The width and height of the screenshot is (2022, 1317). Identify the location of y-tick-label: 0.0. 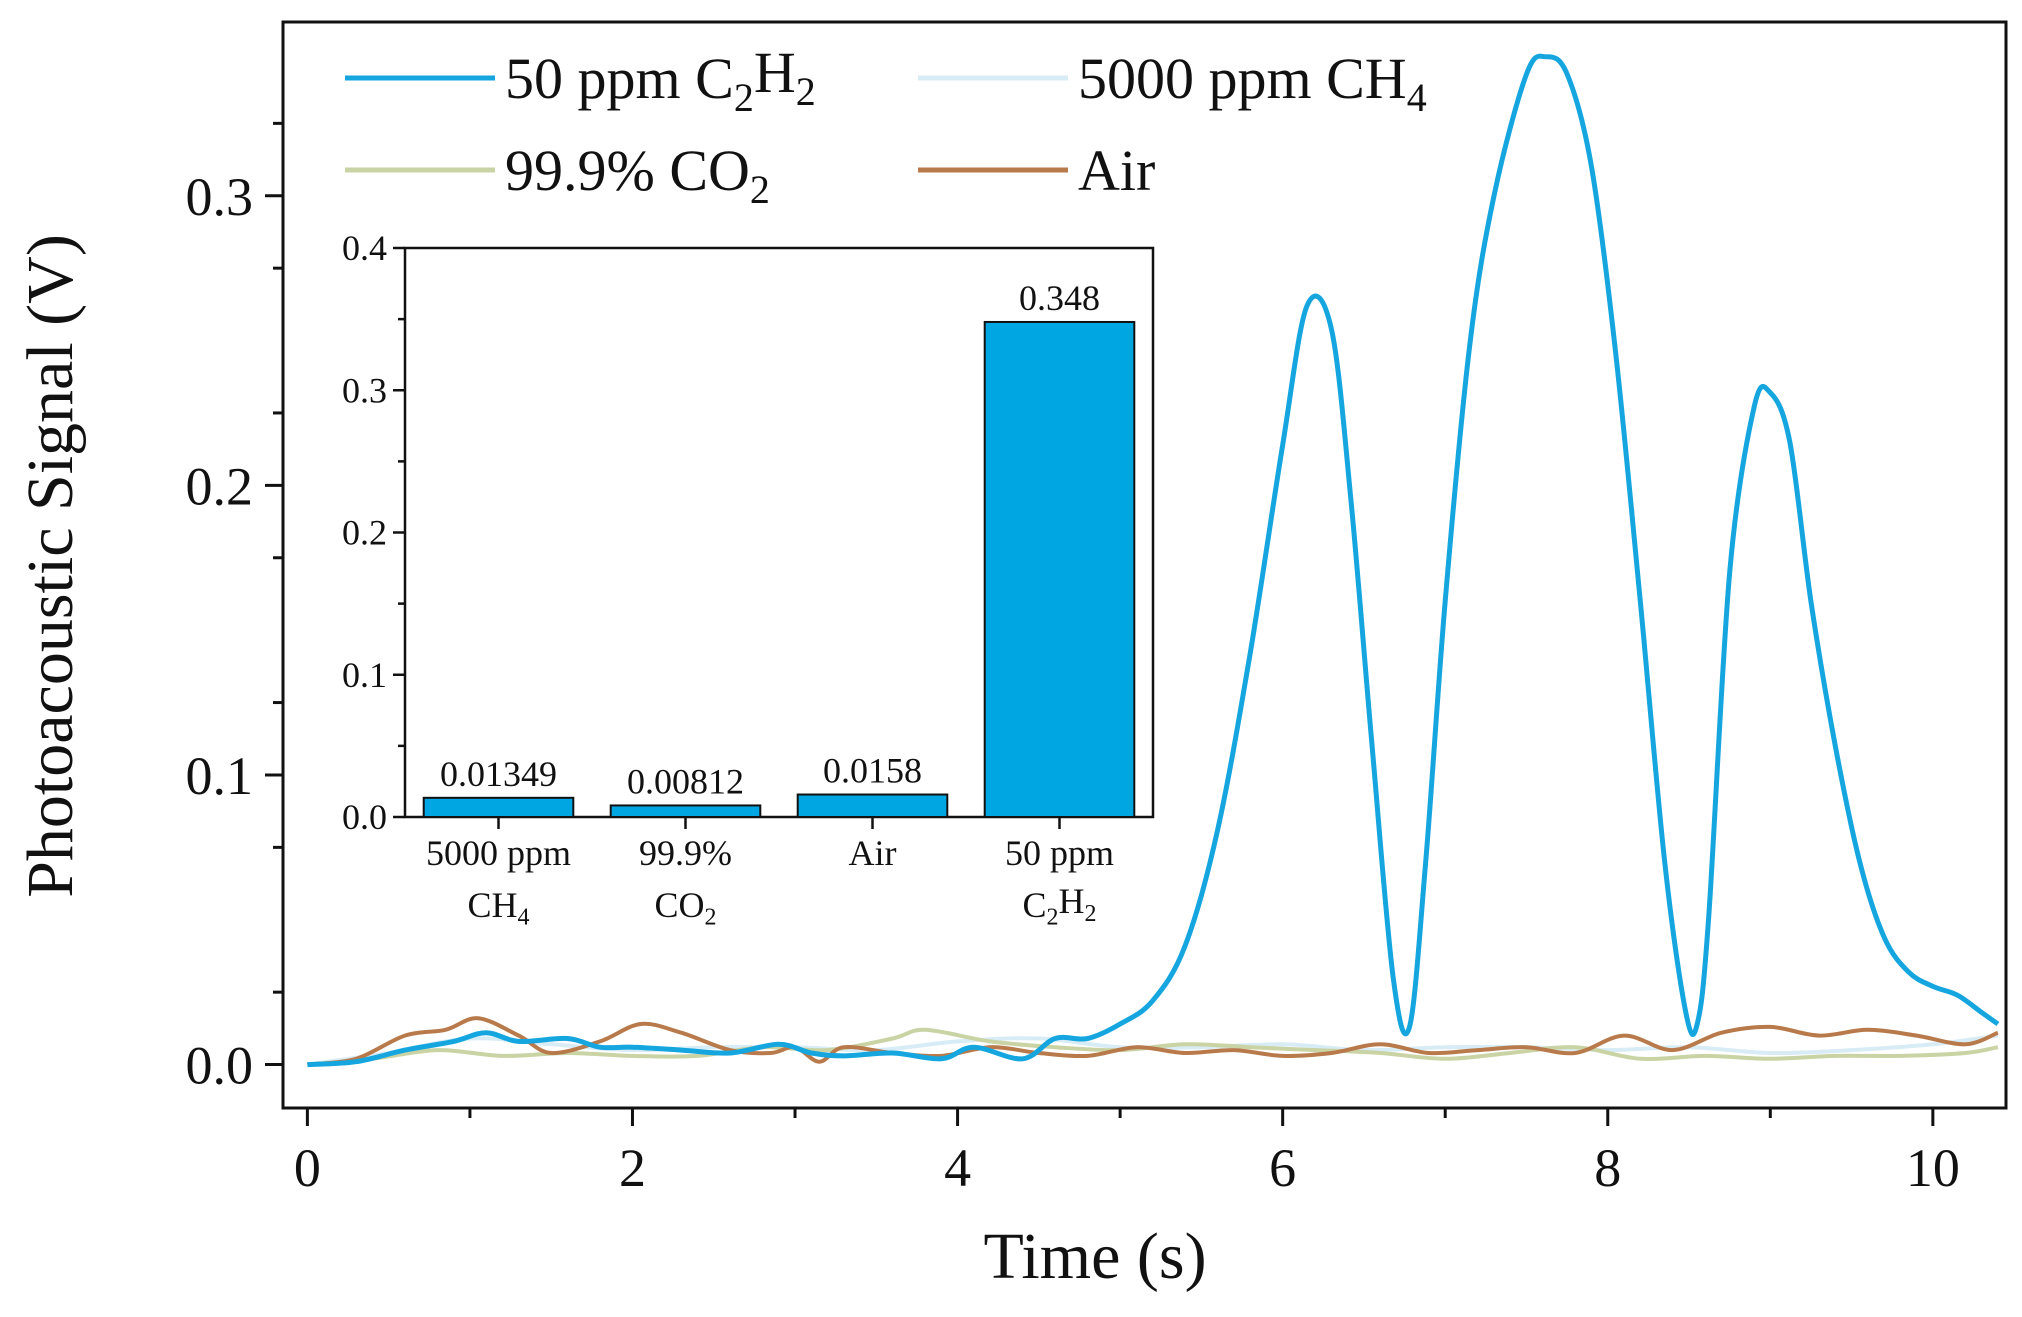
(220, 1066).